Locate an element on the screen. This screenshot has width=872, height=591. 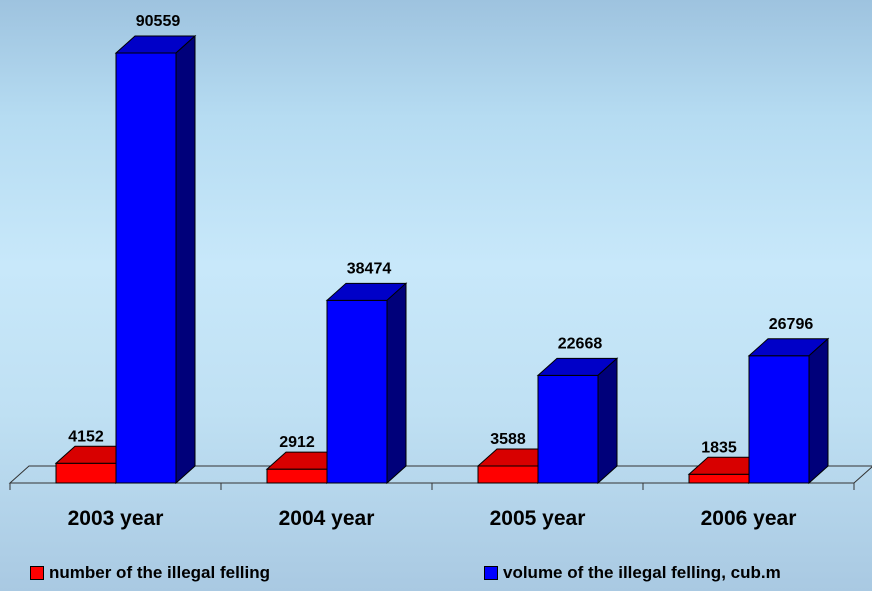
data-label-volume: 26796 is located at coordinates (791, 324).